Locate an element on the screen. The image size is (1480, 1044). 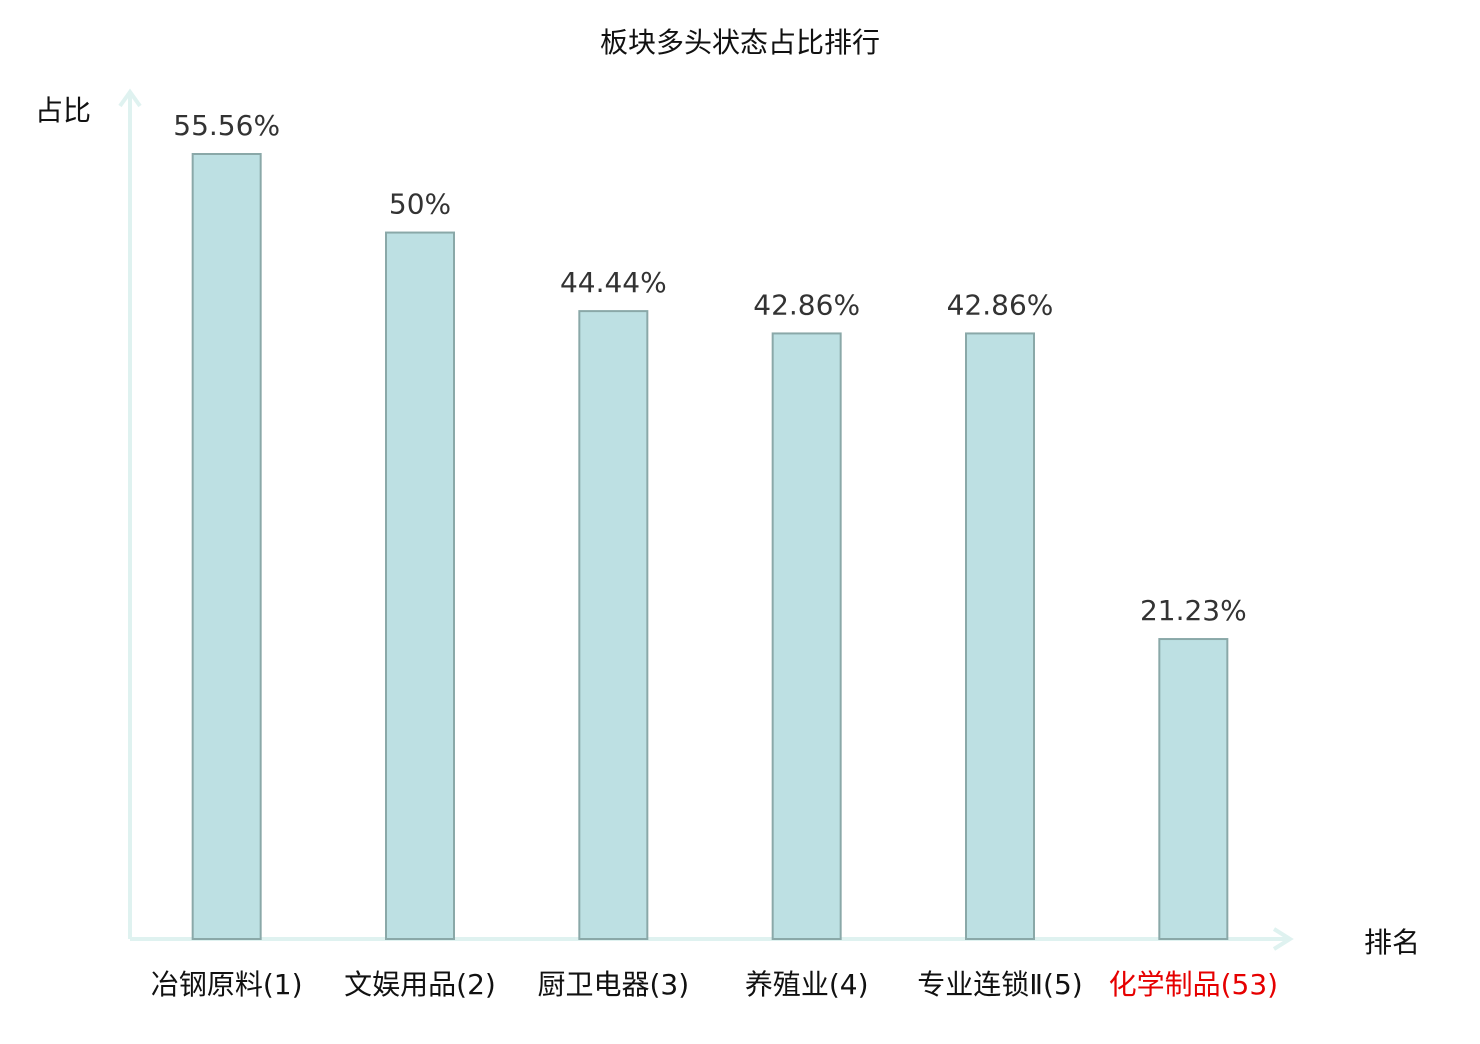
data-label: 55.56% is located at coordinates (226, 125).